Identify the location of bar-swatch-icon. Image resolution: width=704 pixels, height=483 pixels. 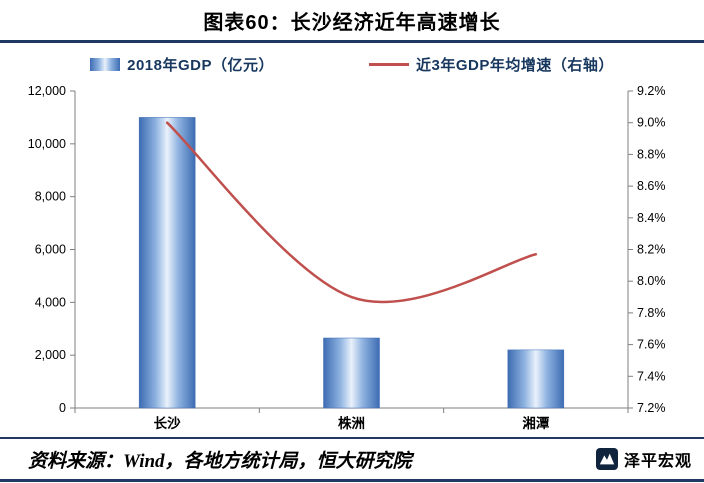
(105, 64).